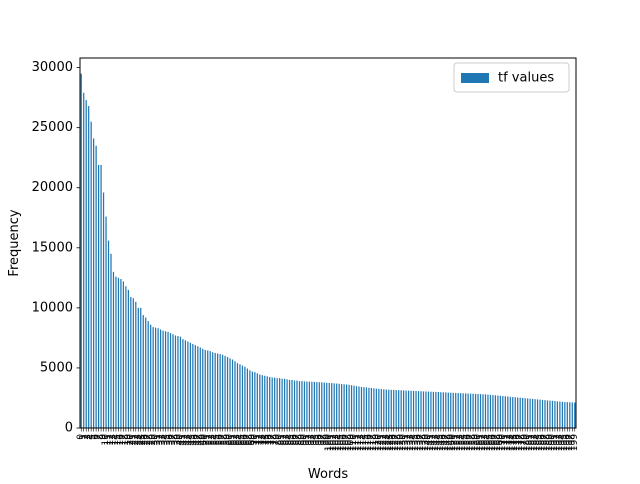  I want to click on x-tick-label: 136, so click(419, 442).